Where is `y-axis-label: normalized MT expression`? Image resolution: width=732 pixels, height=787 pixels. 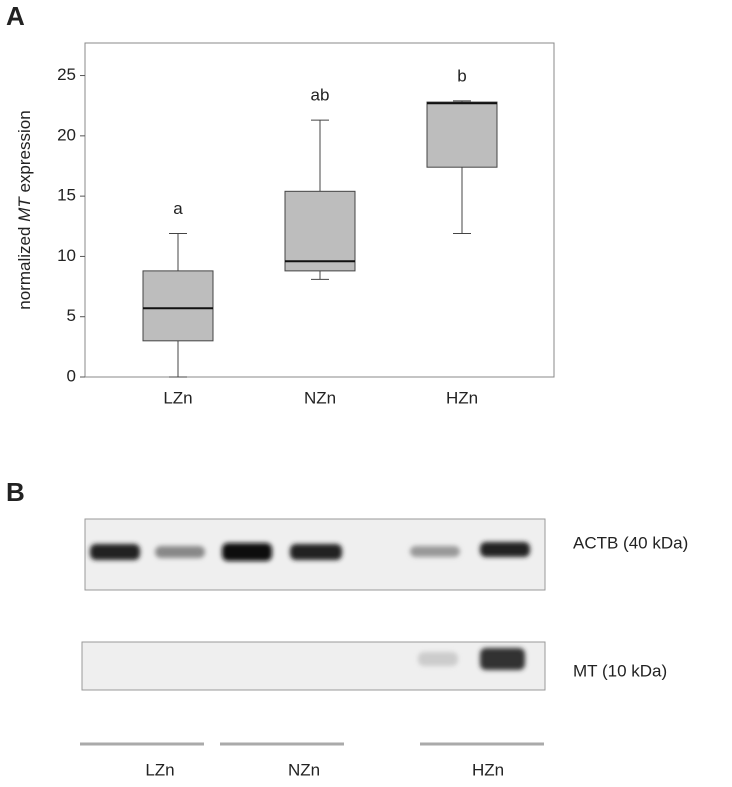 y-axis-label: normalized MT expression is located at coordinates (24, 209).